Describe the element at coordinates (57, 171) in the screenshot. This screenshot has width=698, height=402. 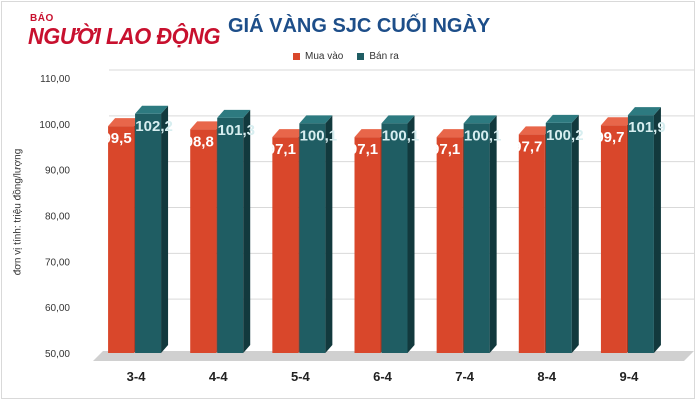
I see `y-tick-label: 90,00` at that location.